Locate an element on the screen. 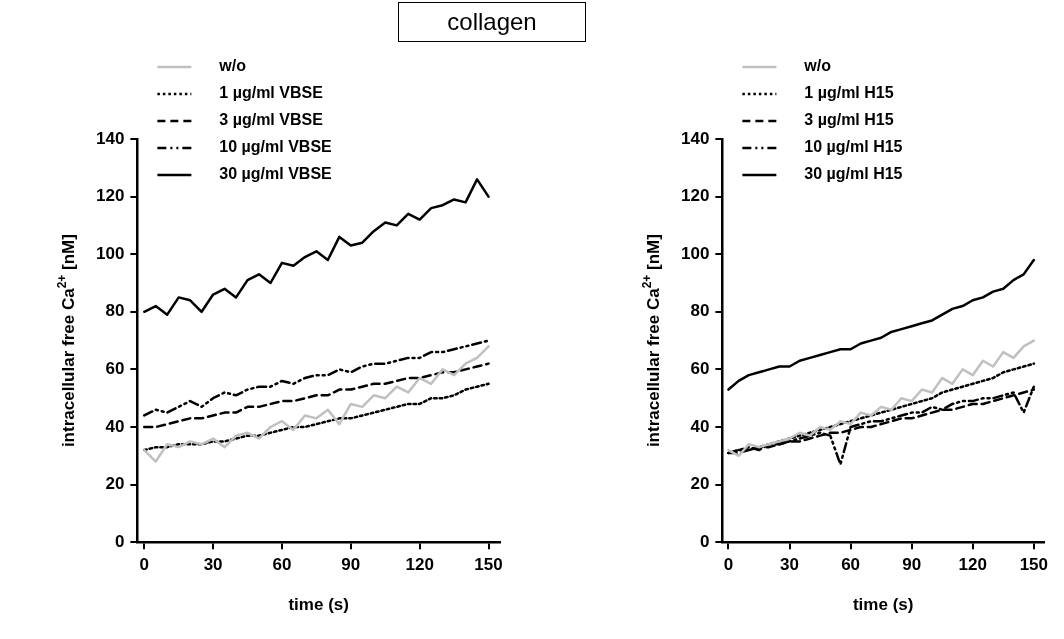  legend-label: 10 µg/ml VBSE is located at coordinates (276, 147).